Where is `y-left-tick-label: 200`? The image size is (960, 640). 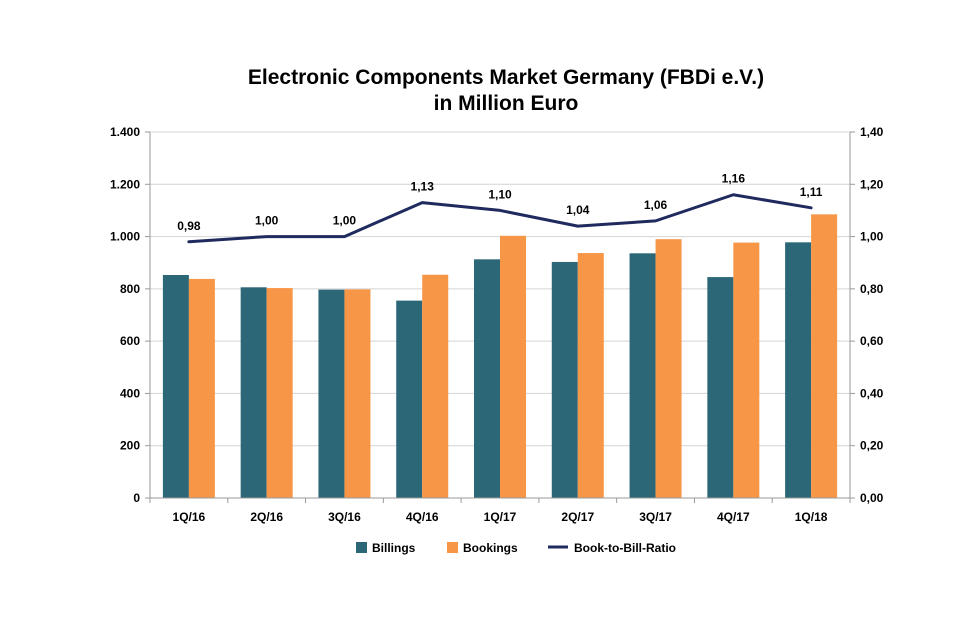 y-left-tick-label: 200 is located at coordinates (130, 446).